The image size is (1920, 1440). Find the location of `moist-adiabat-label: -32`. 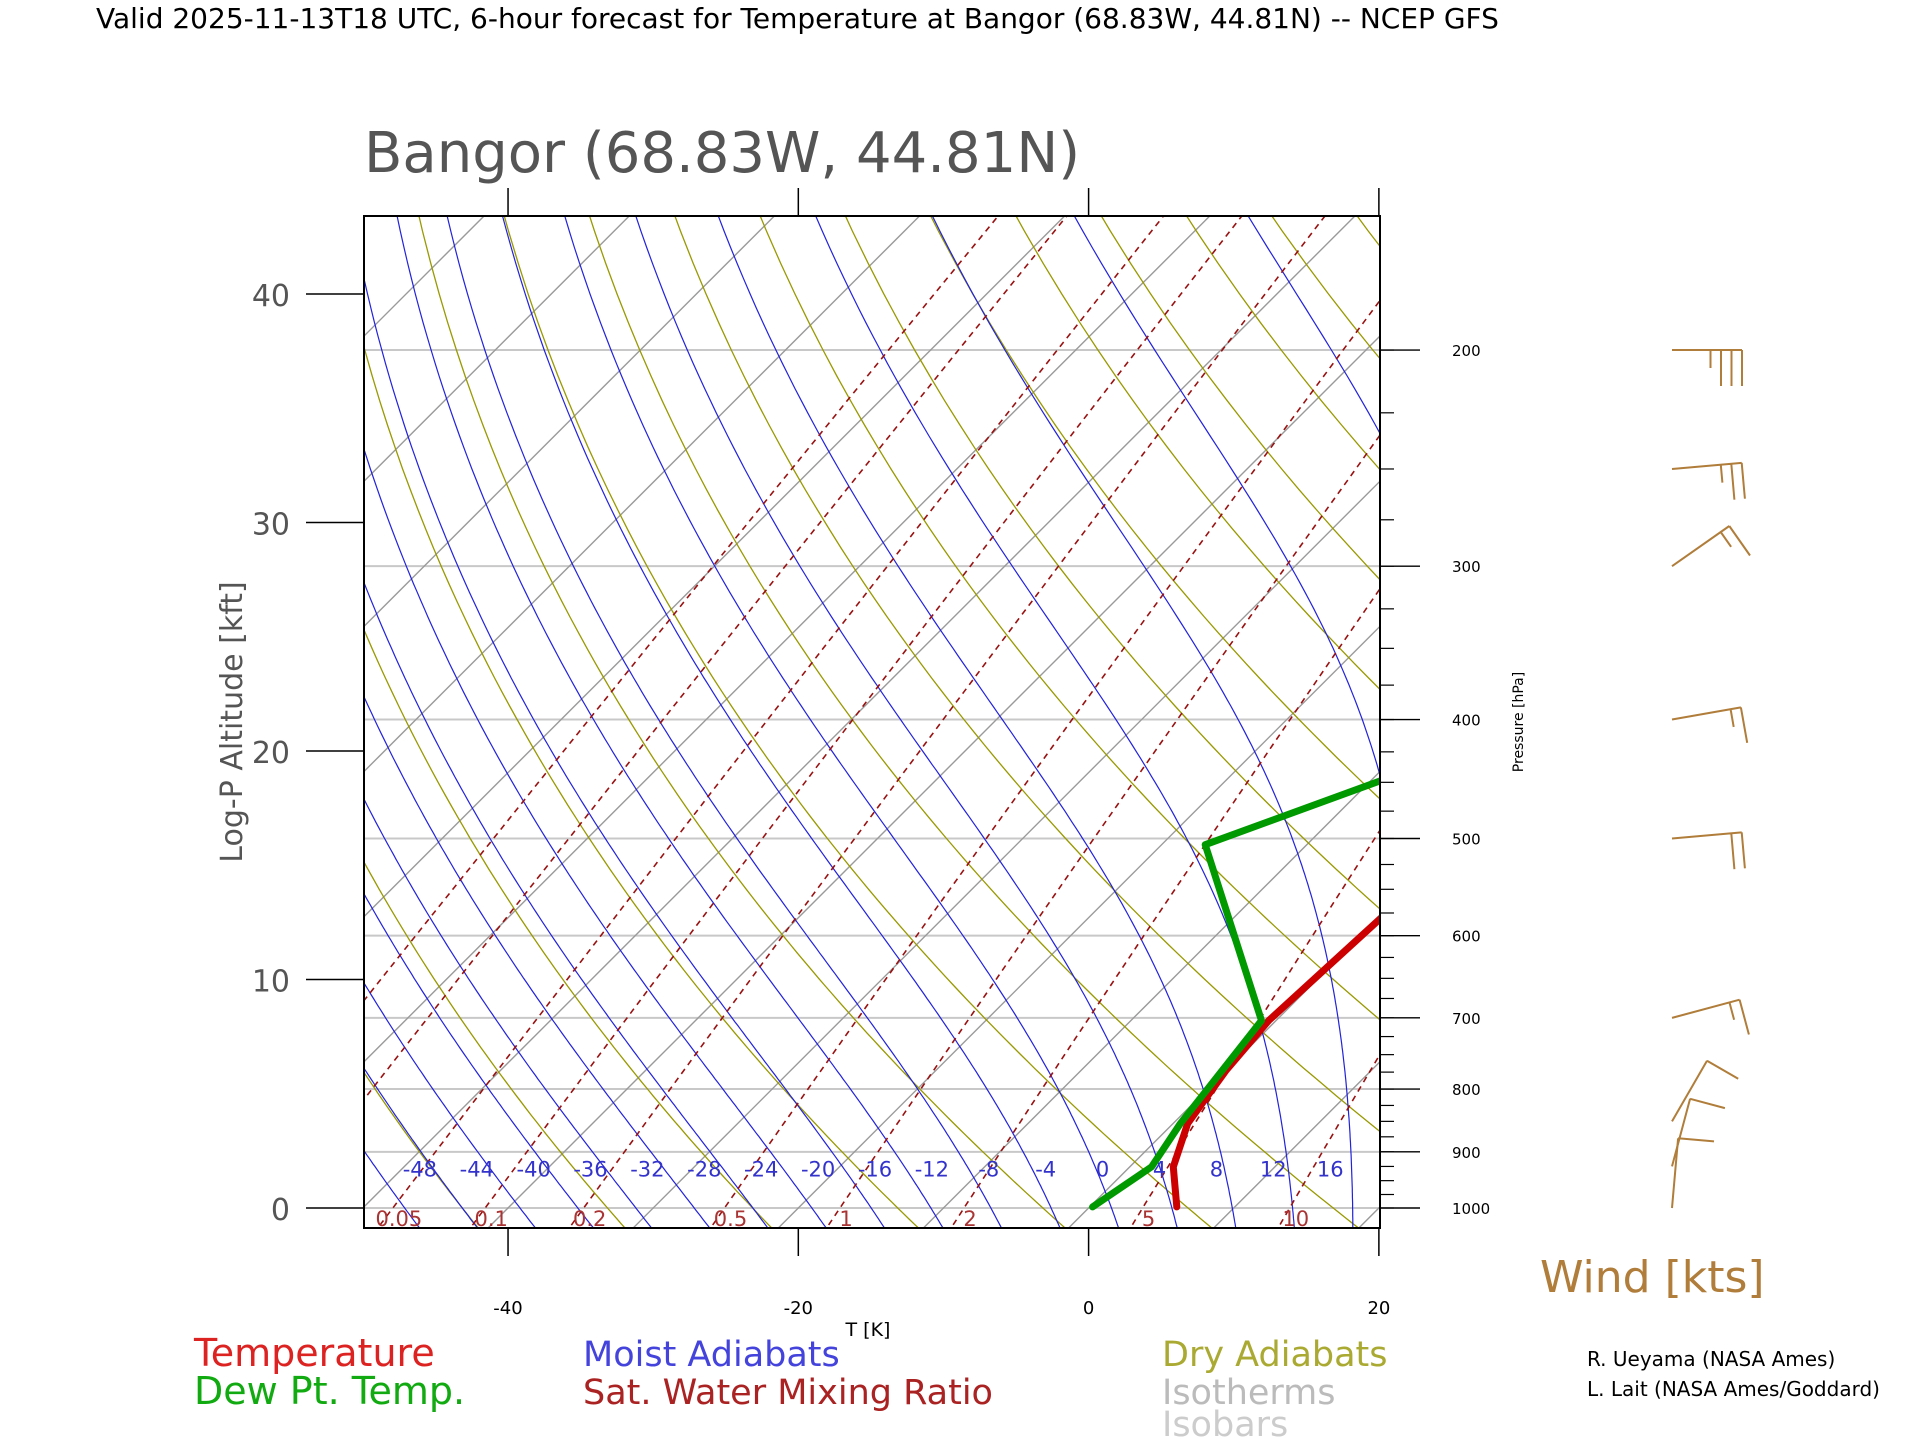

moist-adiabat-label: -32 is located at coordinates (647, 1169).